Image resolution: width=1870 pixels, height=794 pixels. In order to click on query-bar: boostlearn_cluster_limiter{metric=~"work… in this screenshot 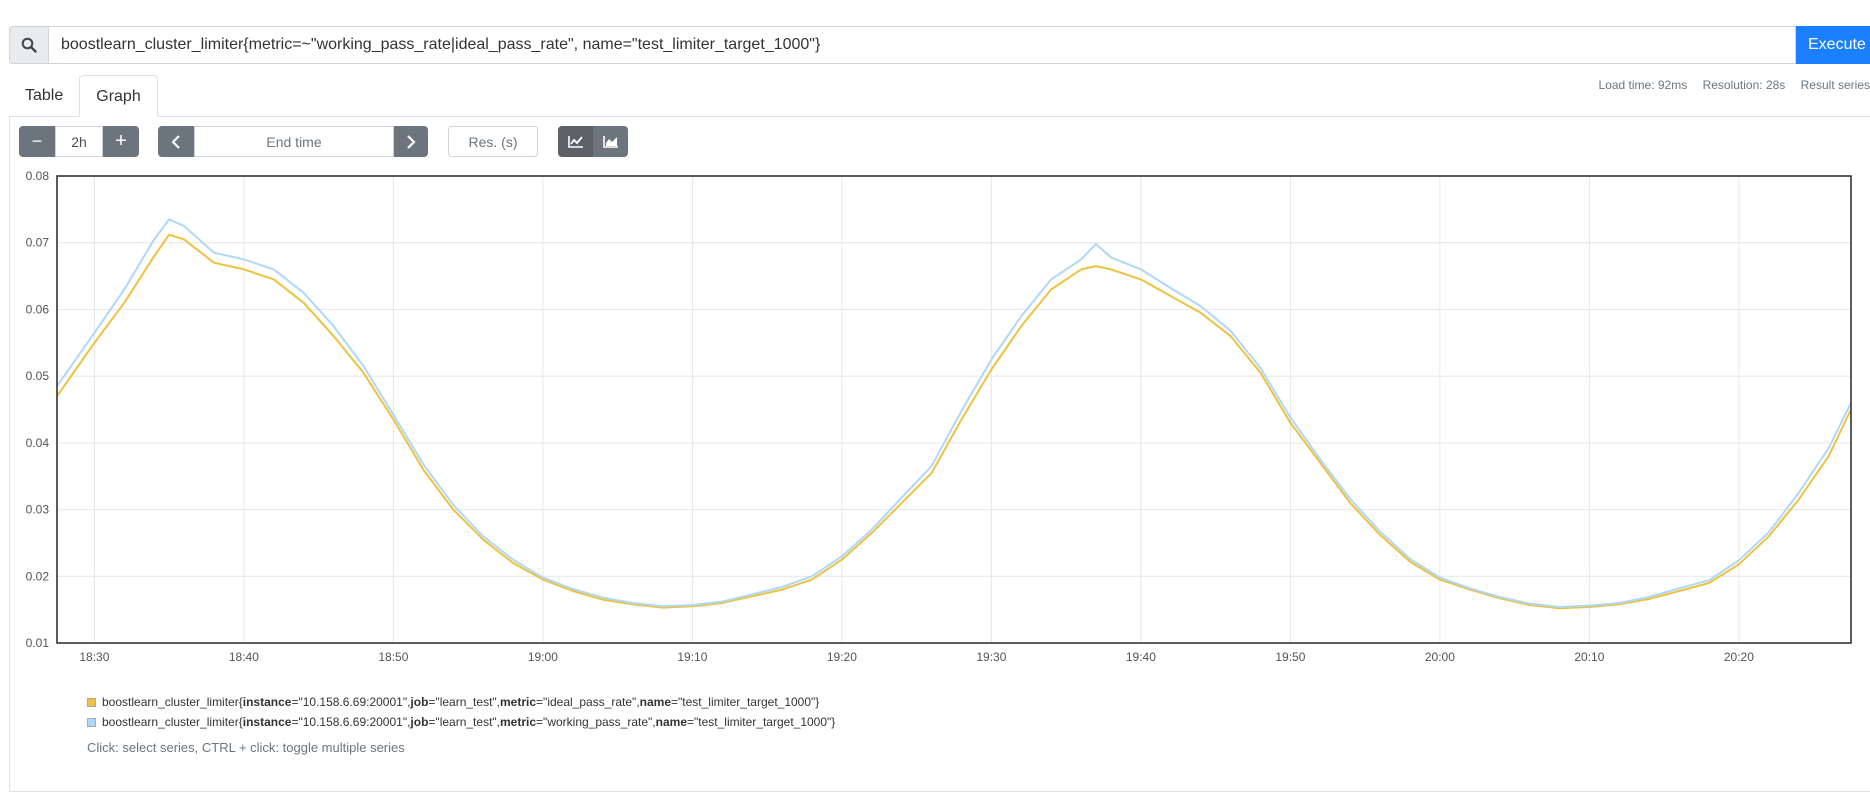, I will do `click(939, 45)`.